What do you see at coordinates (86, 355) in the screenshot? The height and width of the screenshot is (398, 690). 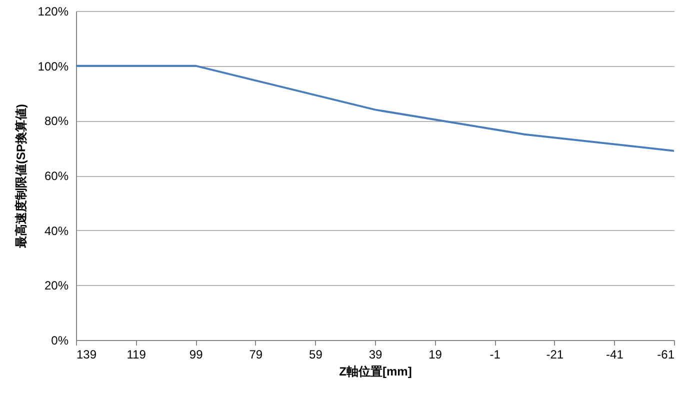 I see `x-tick-label: 139` at bounding box center [86, 355].